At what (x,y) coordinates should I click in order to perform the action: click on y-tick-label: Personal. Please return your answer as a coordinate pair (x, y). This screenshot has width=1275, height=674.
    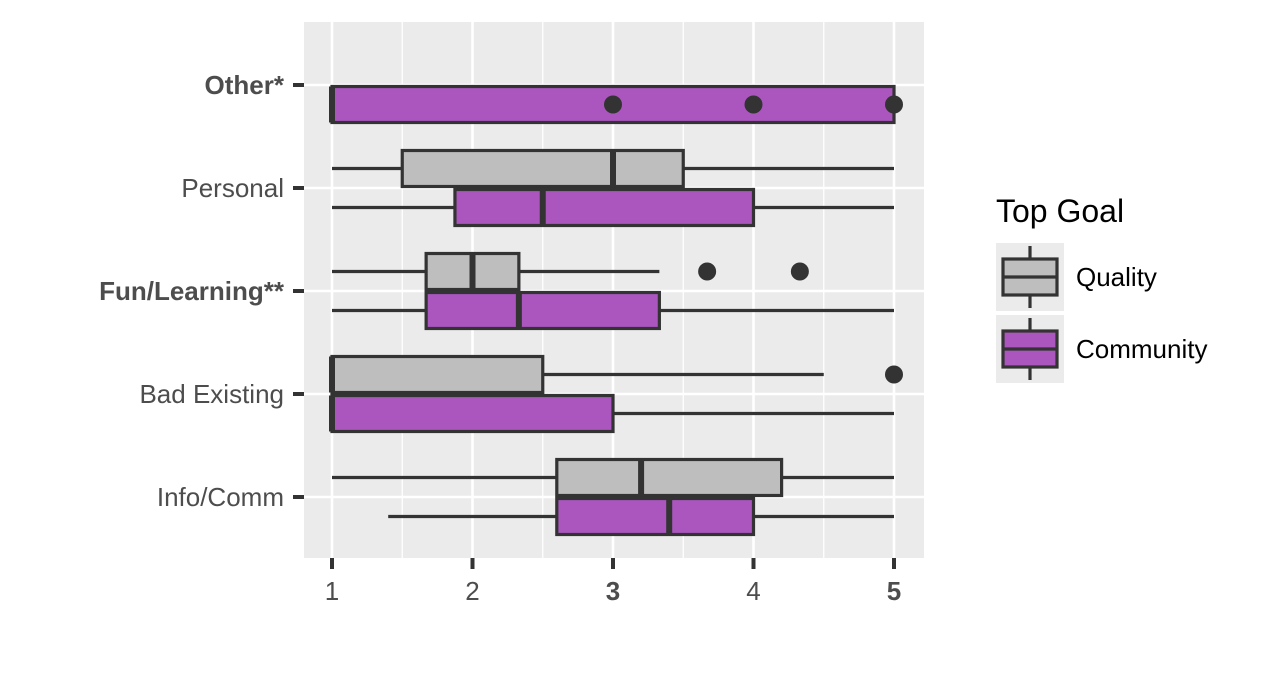
    Looking at the image, I should click on (232, 188).